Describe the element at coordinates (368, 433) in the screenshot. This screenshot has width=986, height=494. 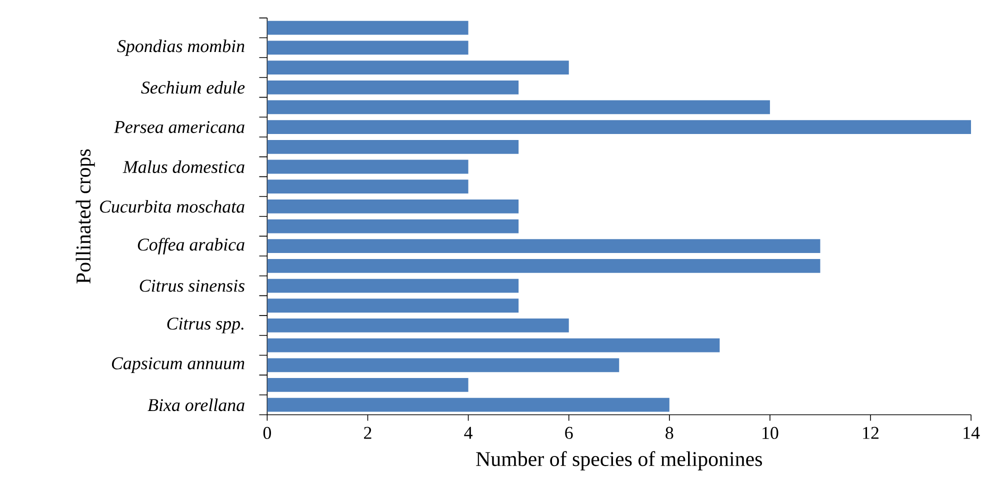
I see `x-tick-label: 2` at that location.